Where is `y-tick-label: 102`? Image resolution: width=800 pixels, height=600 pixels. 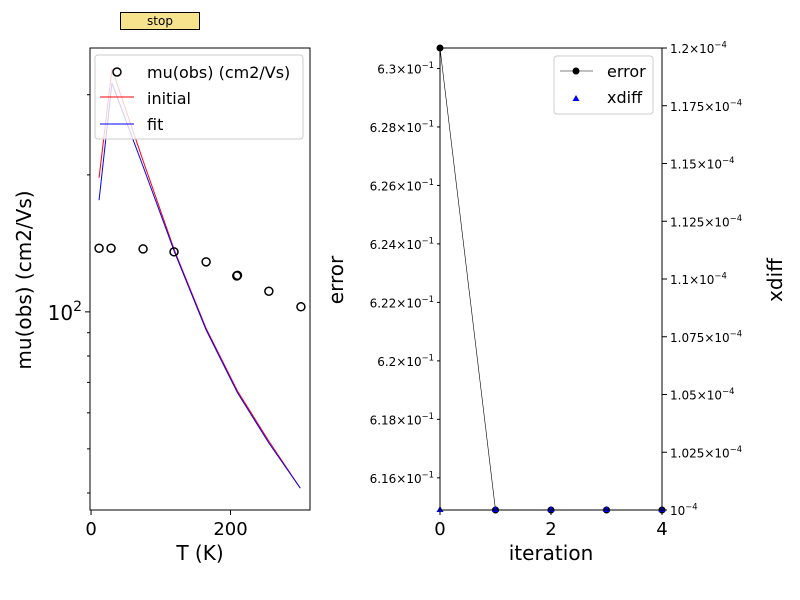
y-tick-label: 102 is located at coordinates (65, 312).